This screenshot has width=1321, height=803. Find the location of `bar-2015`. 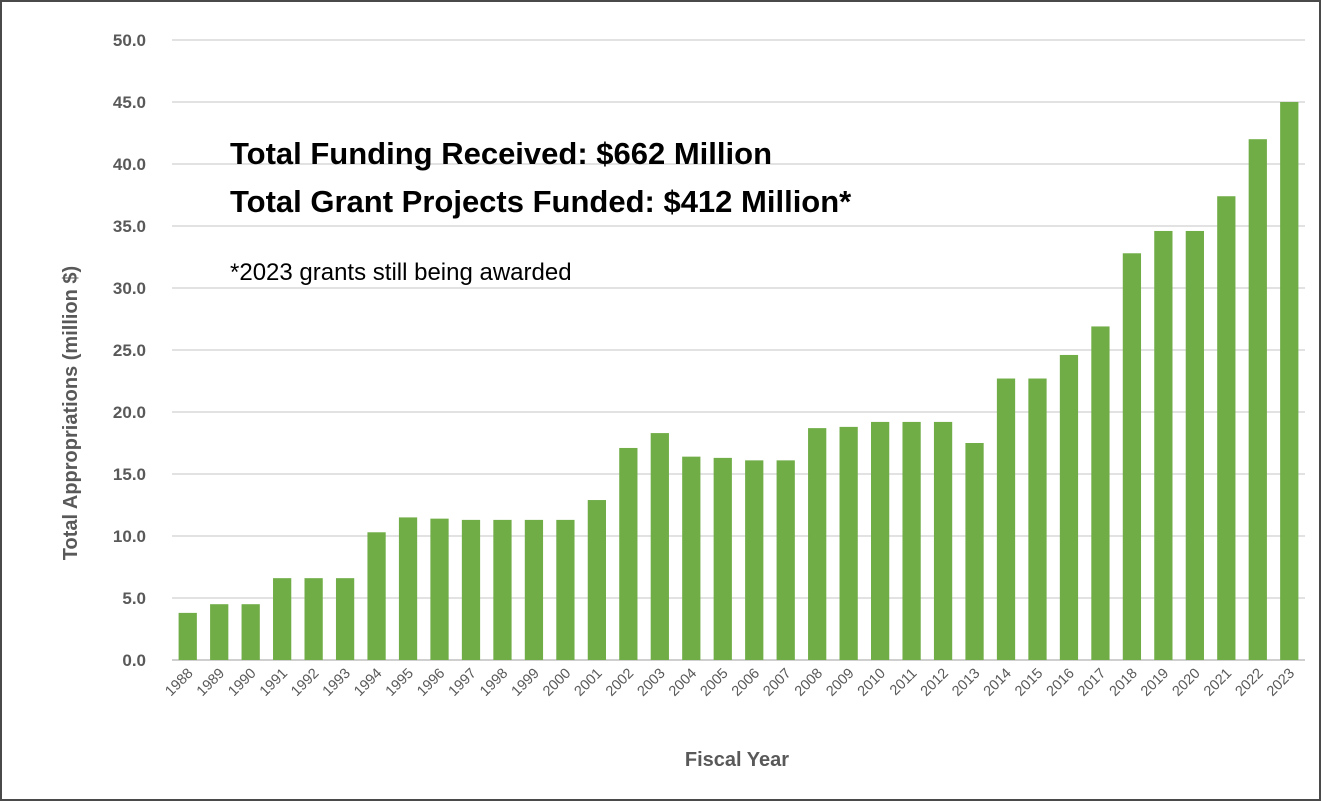

bar-2015 is located at coordinates (1037, 519).